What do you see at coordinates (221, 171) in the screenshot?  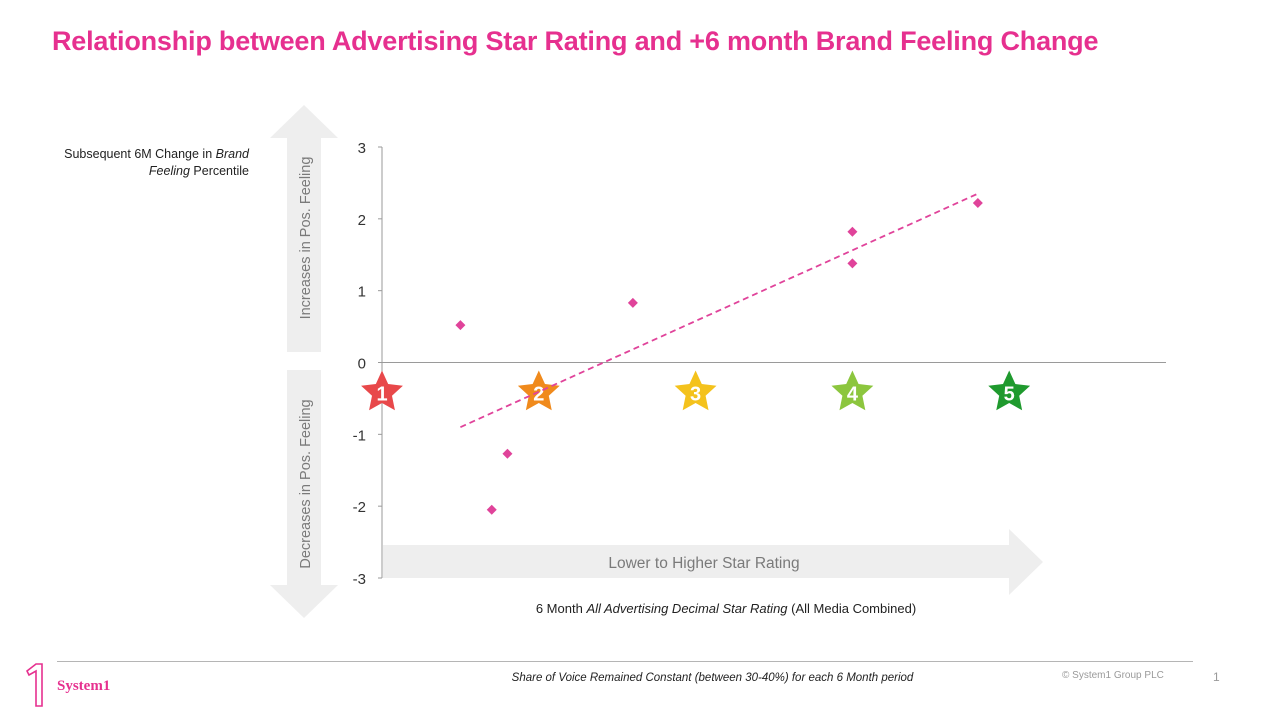 I see `y-axis-label-suffix: Percentile` at bounding box center [221, 171].